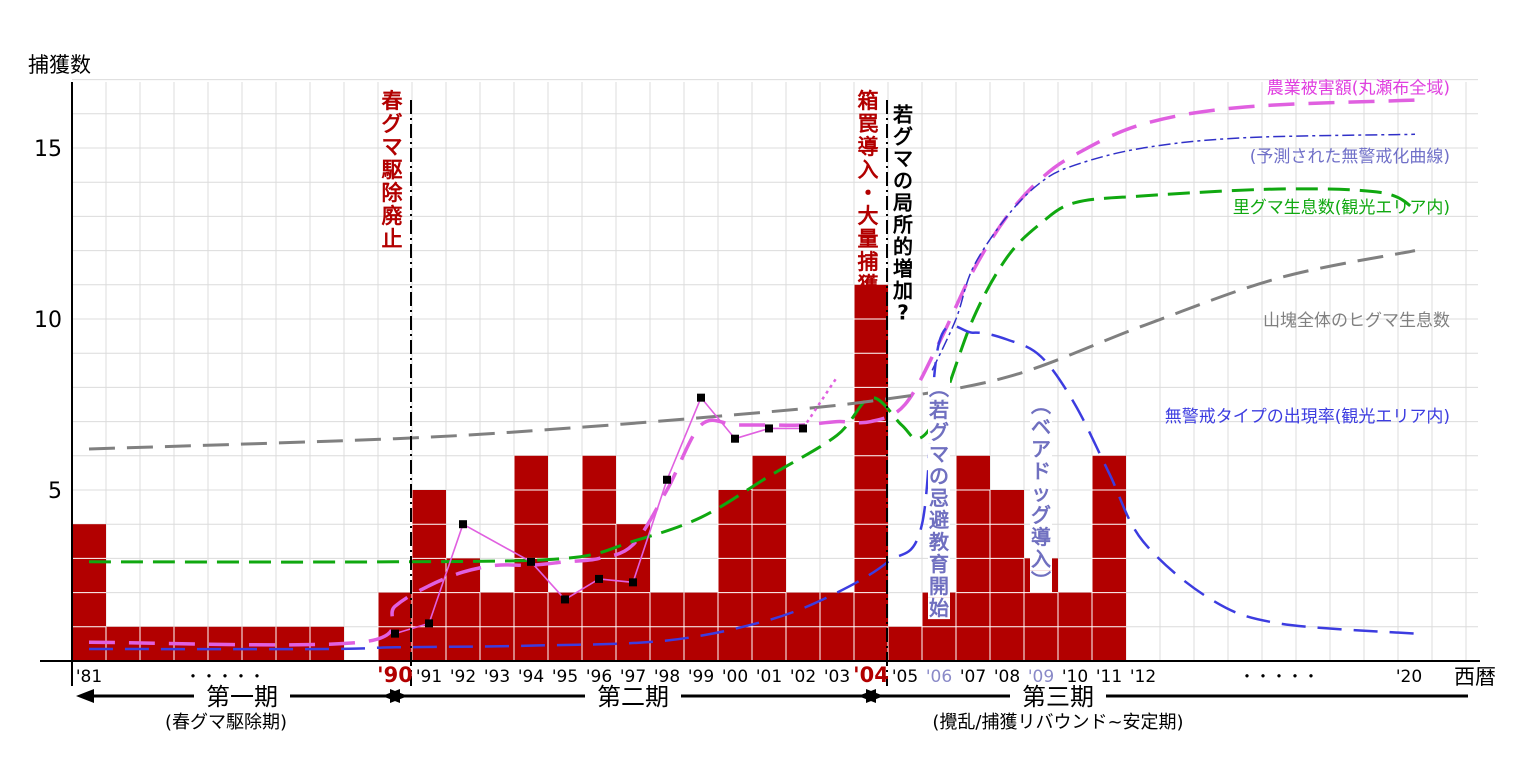  What do you see at coordinates (868, 147) in the screenshot?
I see `annotation-char: 導` at bounding box center [868, 147].